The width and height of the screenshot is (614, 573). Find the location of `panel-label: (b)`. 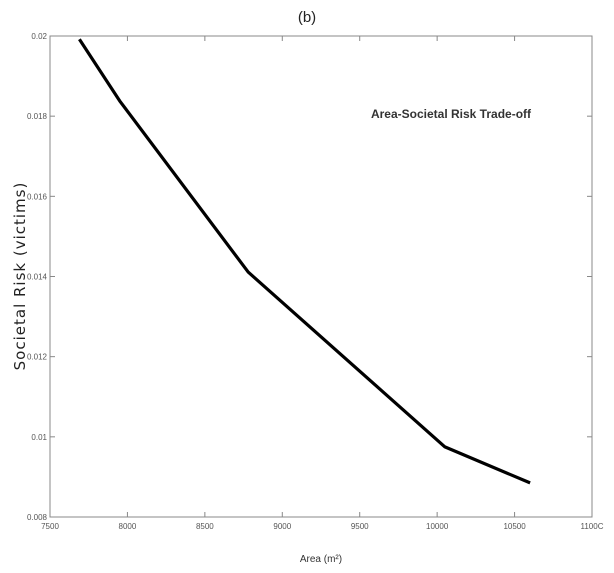

panel-label: (b) is located at coordinates (307, 17).